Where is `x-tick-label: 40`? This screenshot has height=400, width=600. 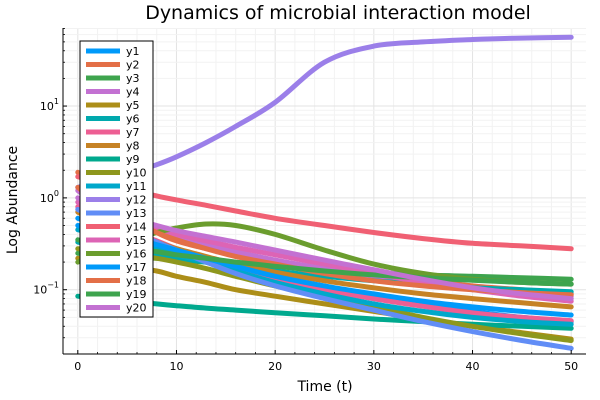
x-tick-label: 40 is located at coordinates (473, 366).